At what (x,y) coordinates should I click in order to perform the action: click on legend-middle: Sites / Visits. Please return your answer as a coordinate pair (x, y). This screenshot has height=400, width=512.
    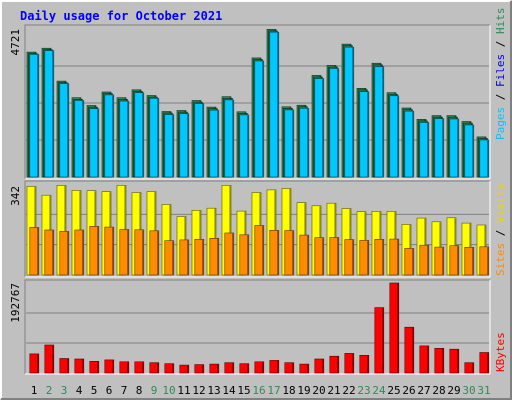
    Looking at the image, I should click on (500, 229).